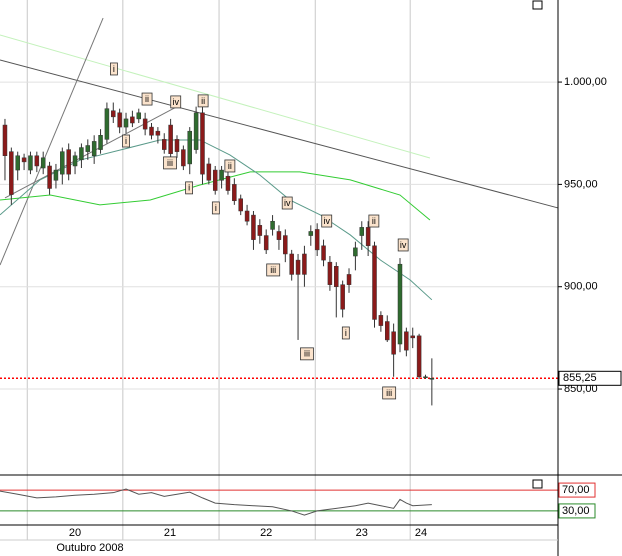 This screenshot has height=556, width=622. Describe the element at coordinates (170, 533) in the screenshot. I see `x-tick-label: 21` at that location.